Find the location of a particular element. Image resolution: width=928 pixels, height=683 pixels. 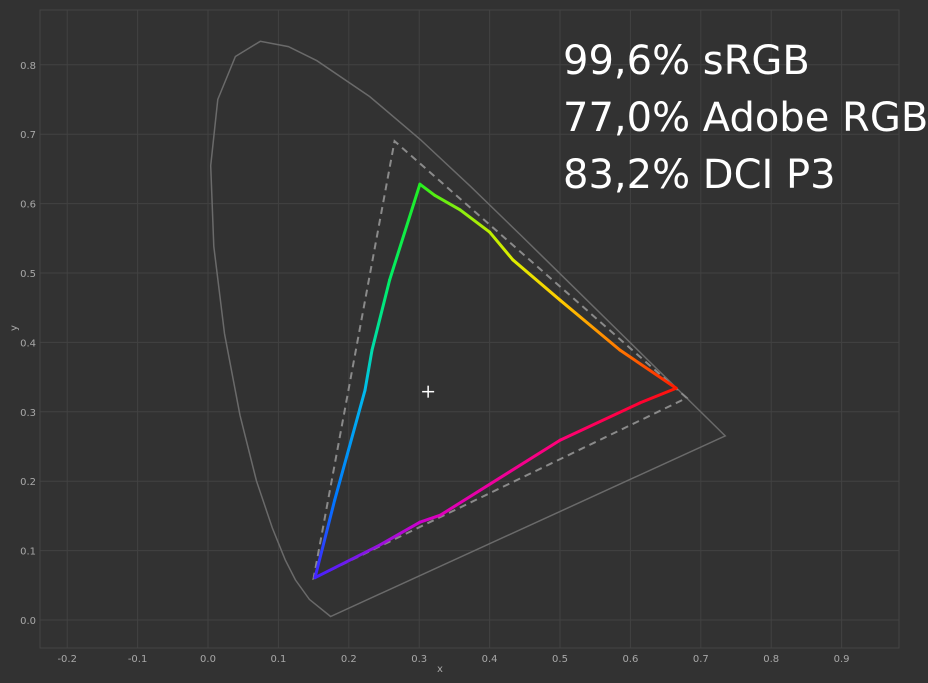

x-tick-label: -0.2 is located at coordinates (67, 659).